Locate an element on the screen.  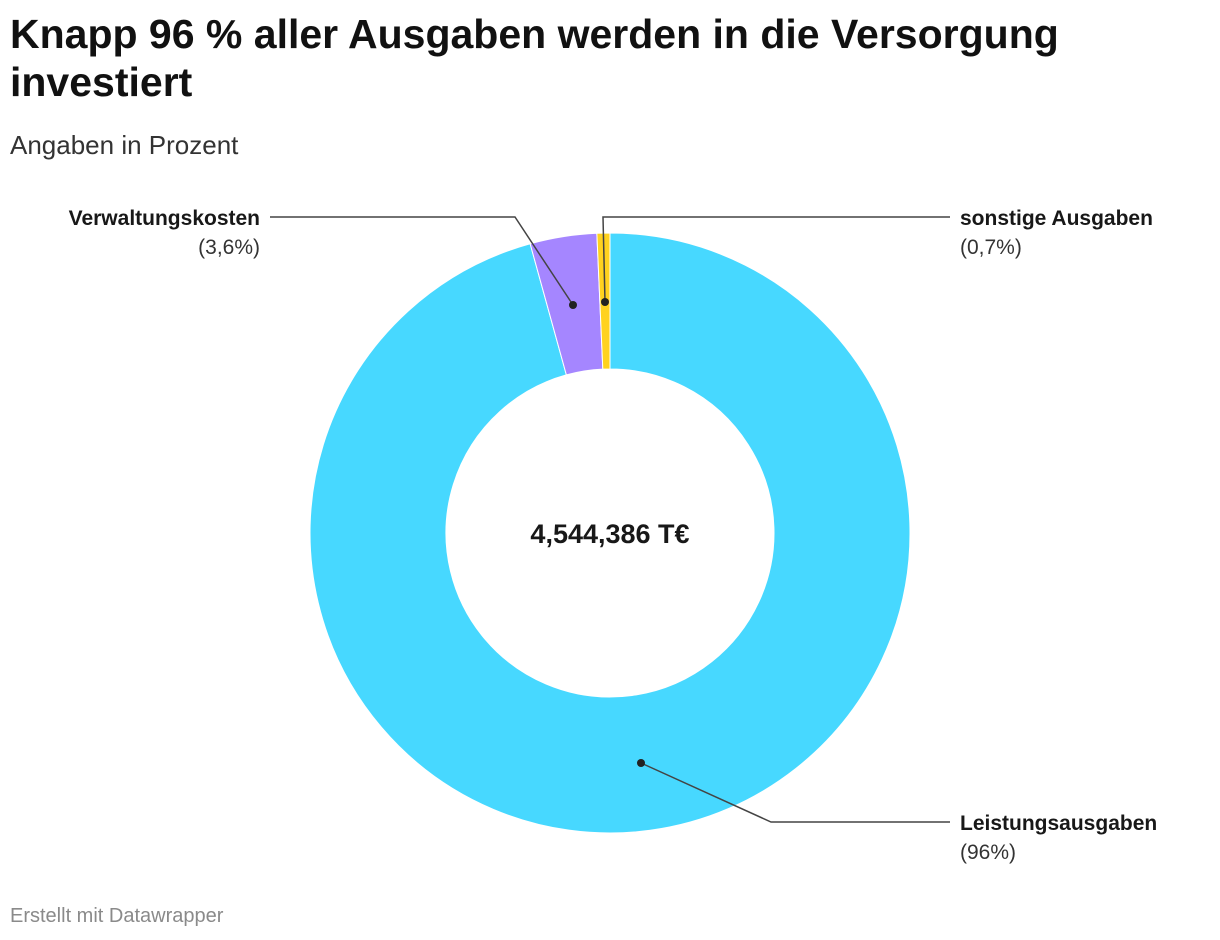
footer-credit: Erstellt mit Datawrapper is located at coordinates (117, 916).